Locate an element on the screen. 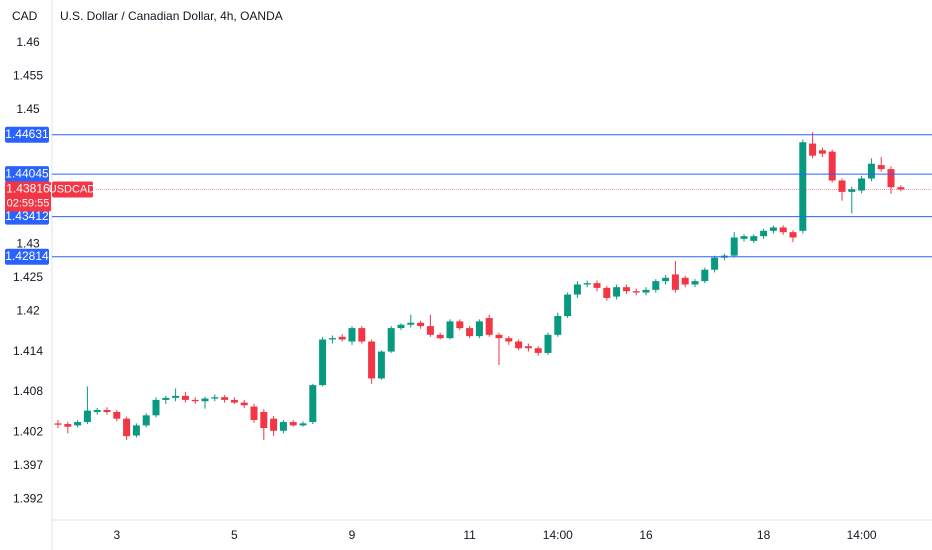  y-tick-label: 1.392 is located at coordinates (28, 498).